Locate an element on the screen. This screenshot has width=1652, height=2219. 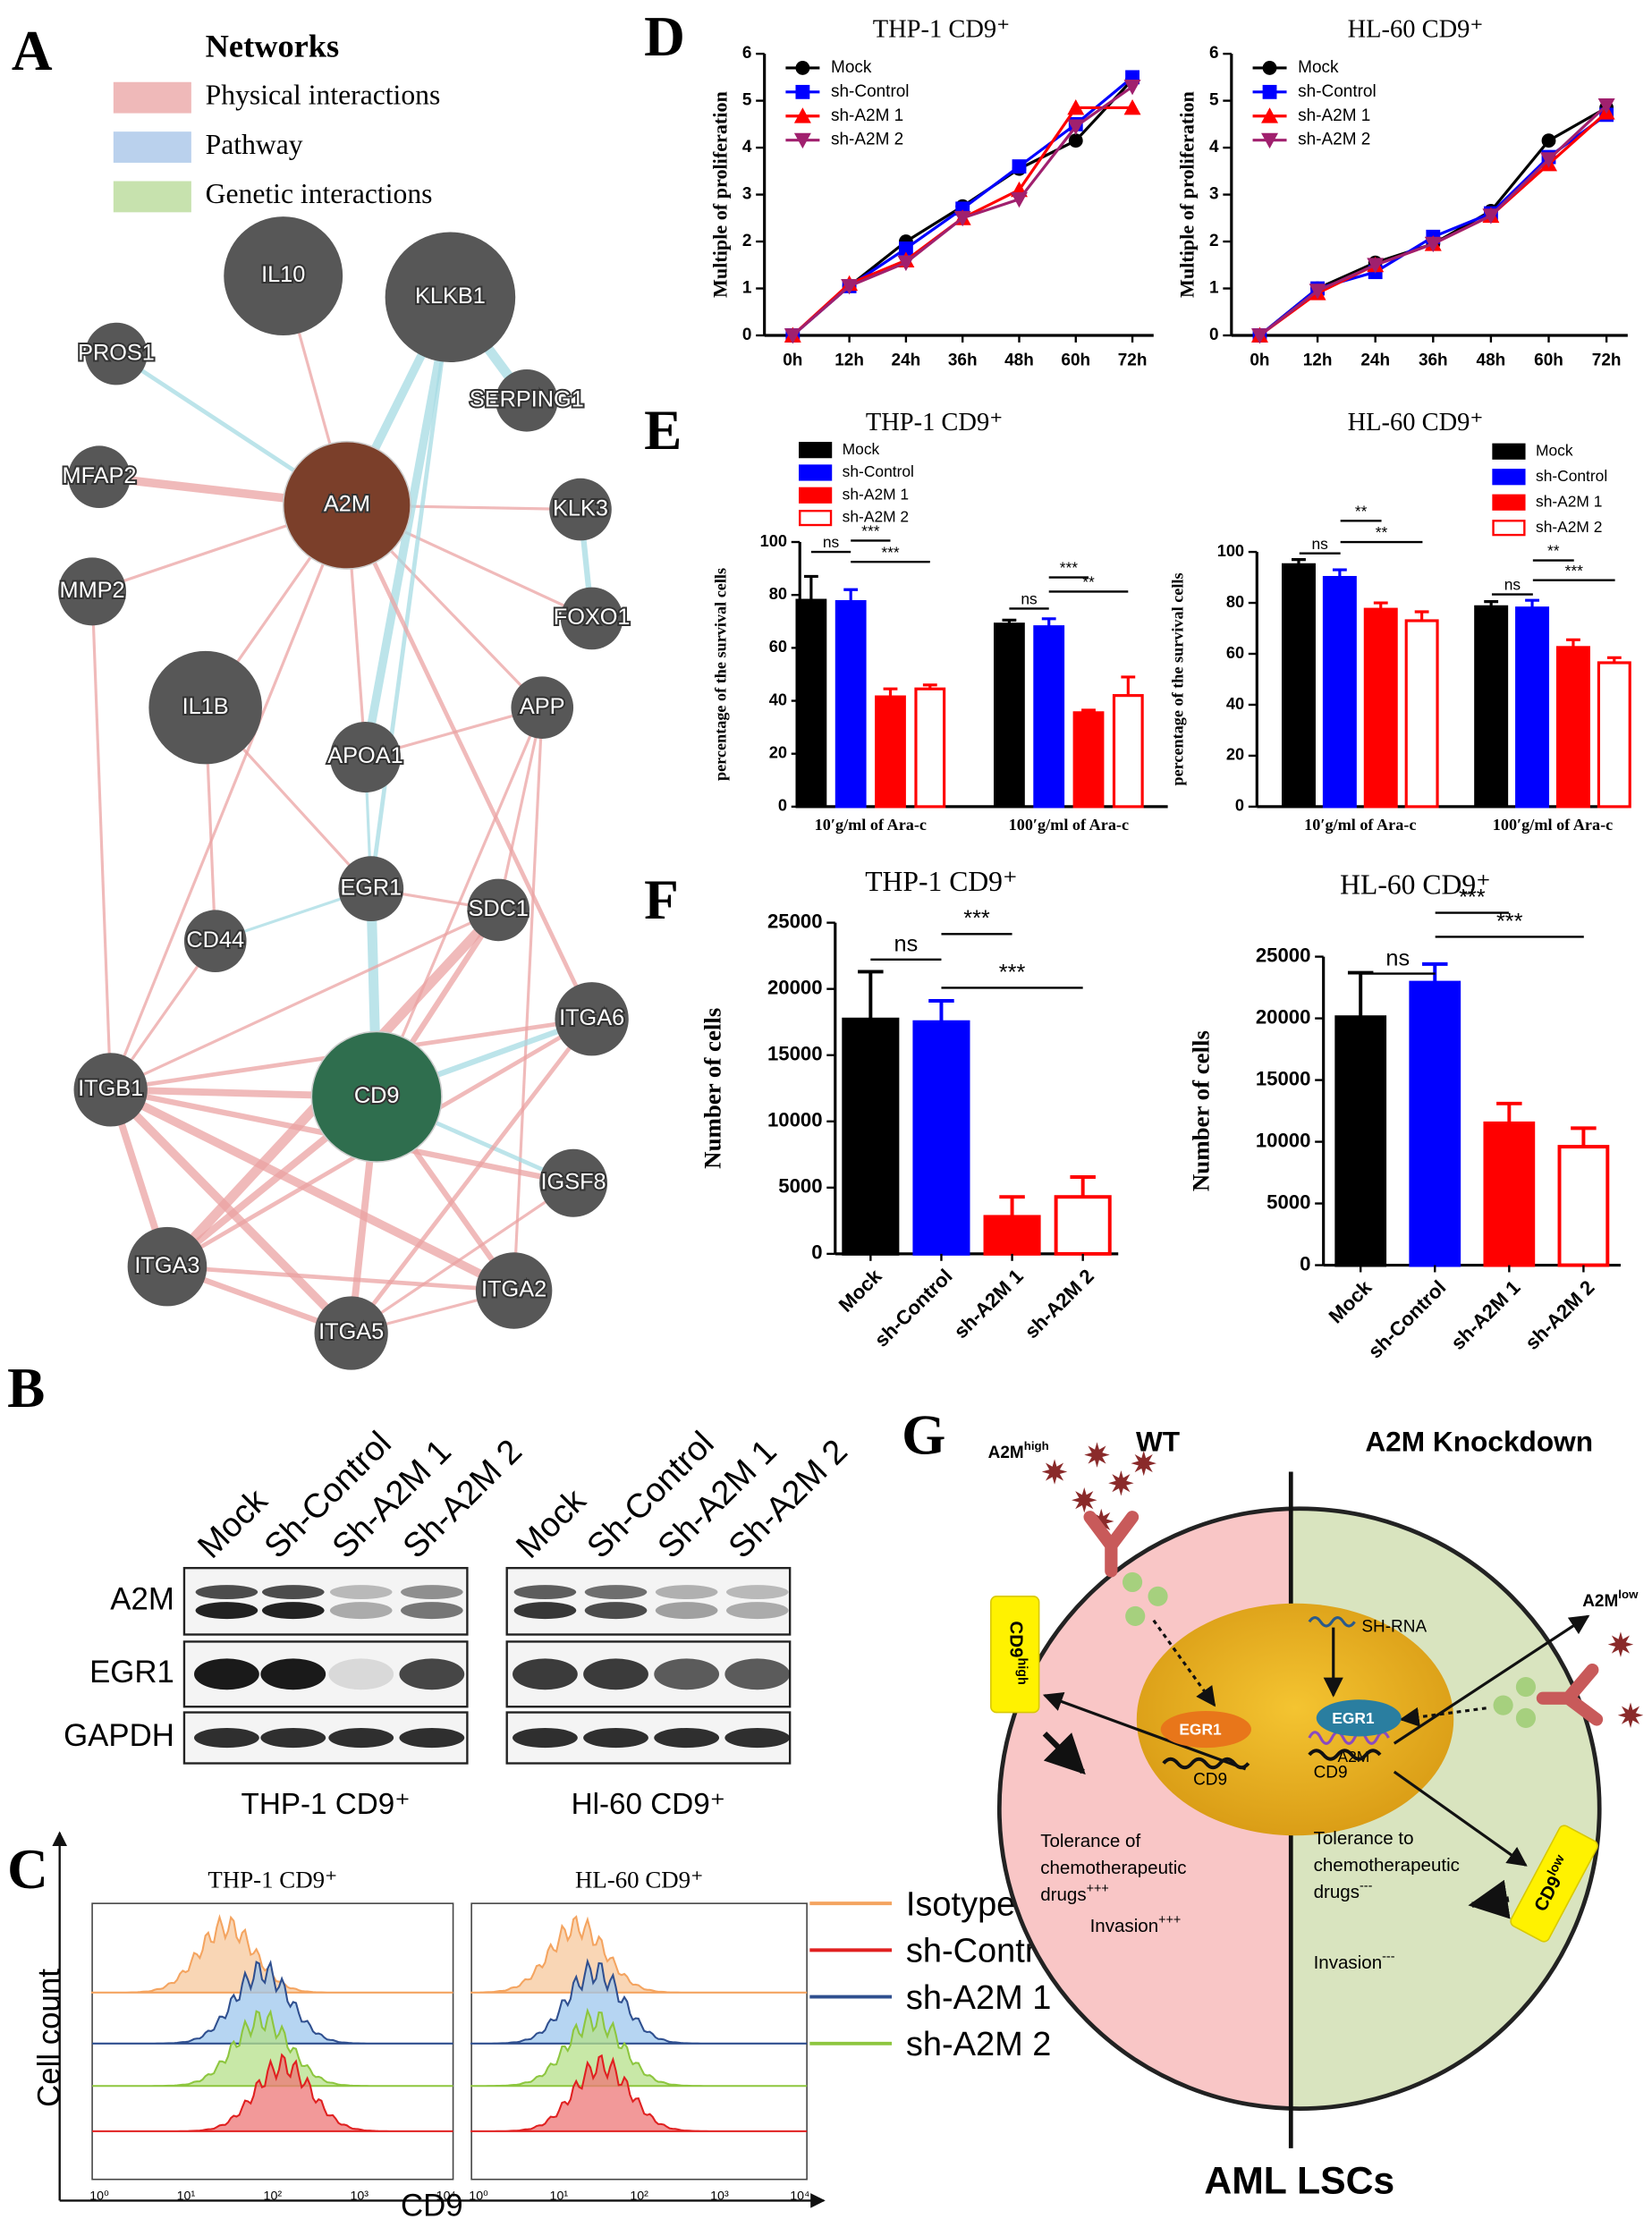
cell-outline is located at coordinates (1299, 1809).